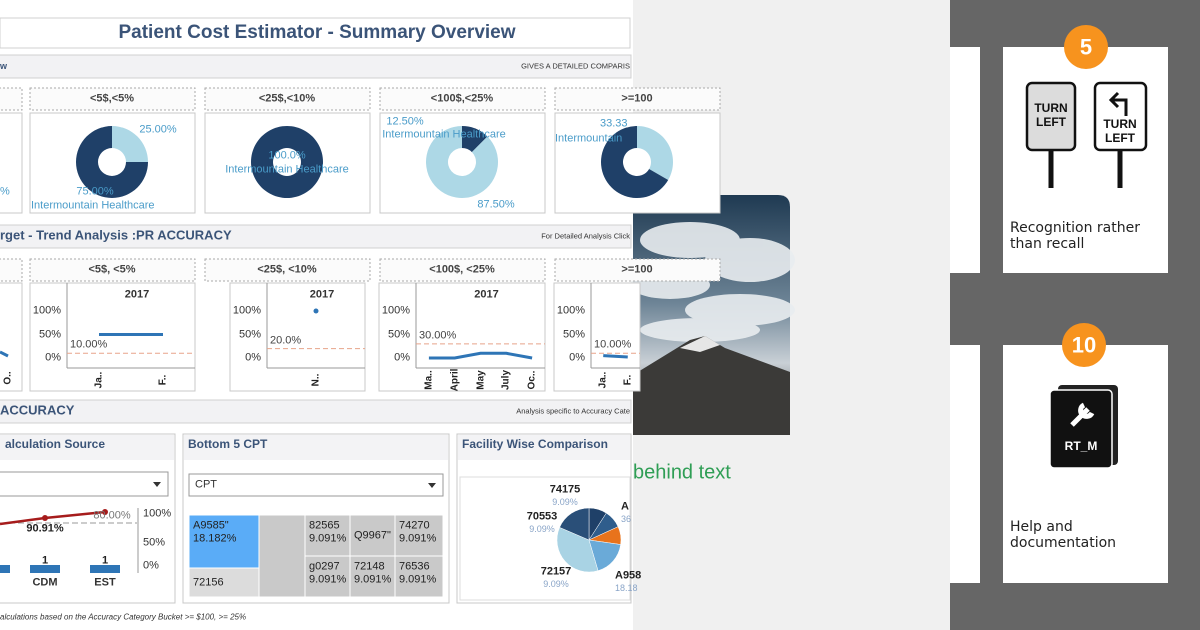 The height and width of the screenshot is (630, 1200). I want to click on pie-share: 9.09%, so click(556, 583).